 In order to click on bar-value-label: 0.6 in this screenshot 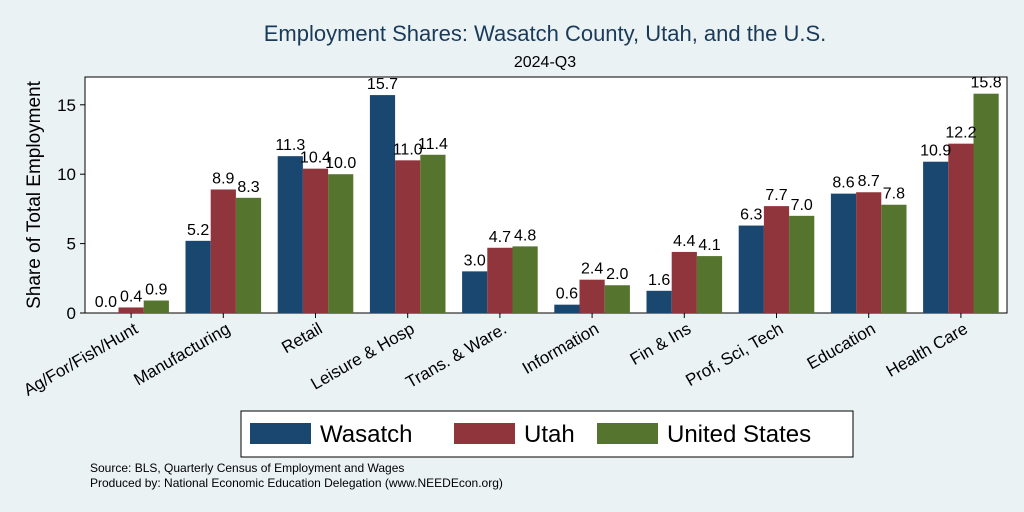, I will do `click(567, 294)`.